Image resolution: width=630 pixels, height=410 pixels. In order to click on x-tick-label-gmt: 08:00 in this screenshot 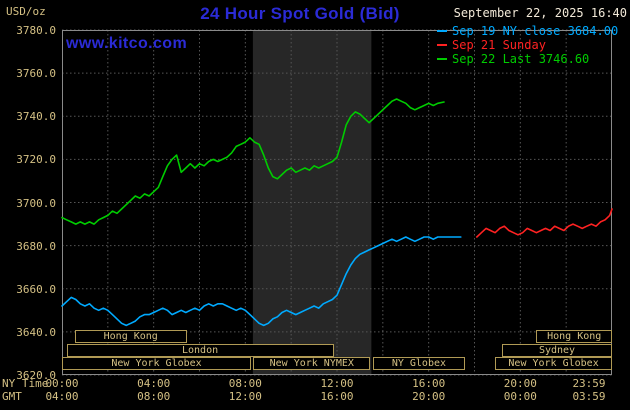, I will do `click(154, 396)`.